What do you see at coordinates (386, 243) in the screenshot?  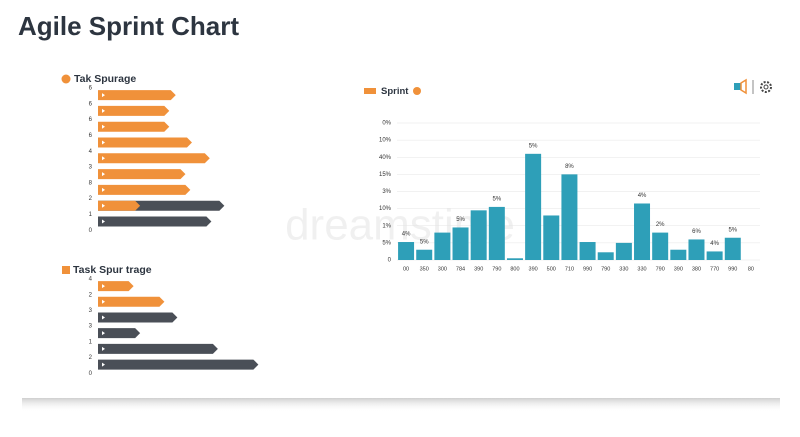 I see `y-tick-label: 5%` at bounding box center [386, 243].